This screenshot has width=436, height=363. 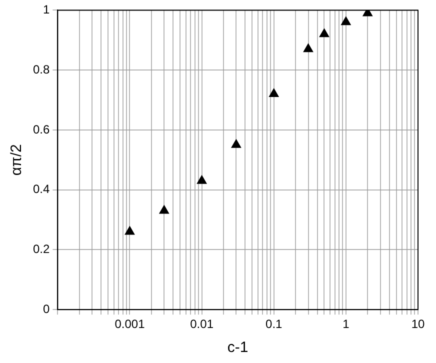 I want to click on x-tick-label: 0.01, so click(x=202, y=324).